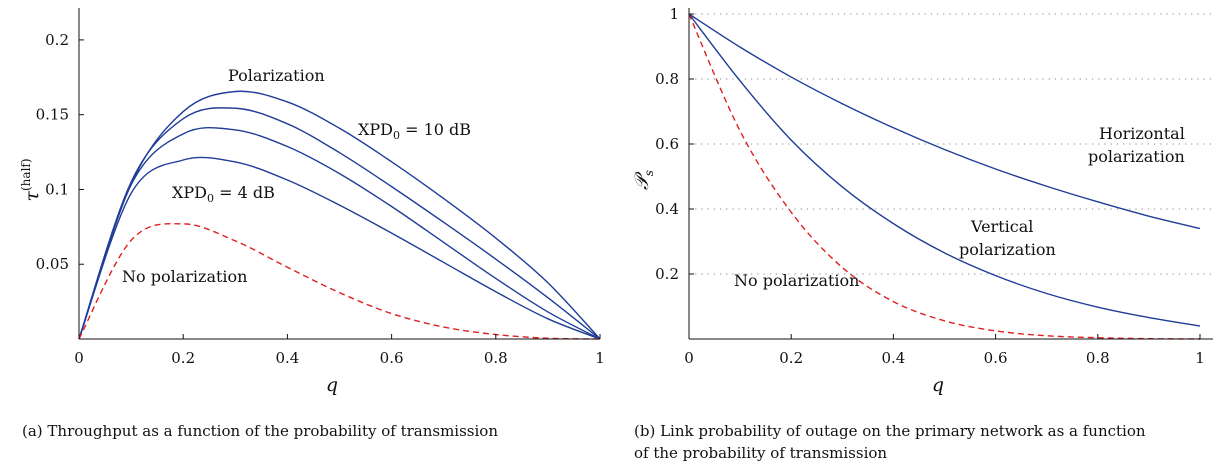 This screenshot has height=470, width=1224. Describe the element at coordinates (435, 129) in the screenshot. I see `chart-a-xpd-10-value: = 10 dB` at that location.